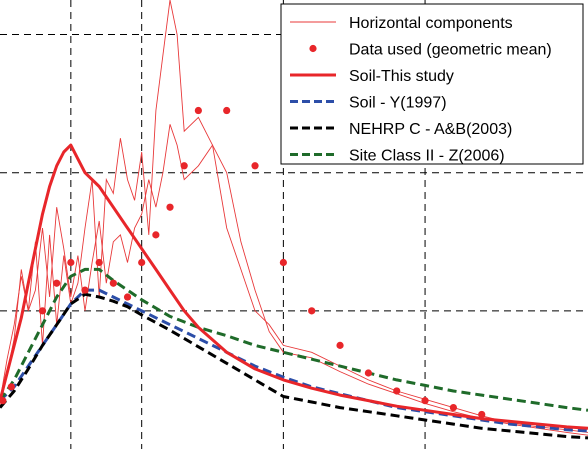 Image resolution: width=588 pixels, height=454 pixels. Describe the element at coordinates (401, 76) in the screenshot. I see `legend-label: Soil-This study` at that location.